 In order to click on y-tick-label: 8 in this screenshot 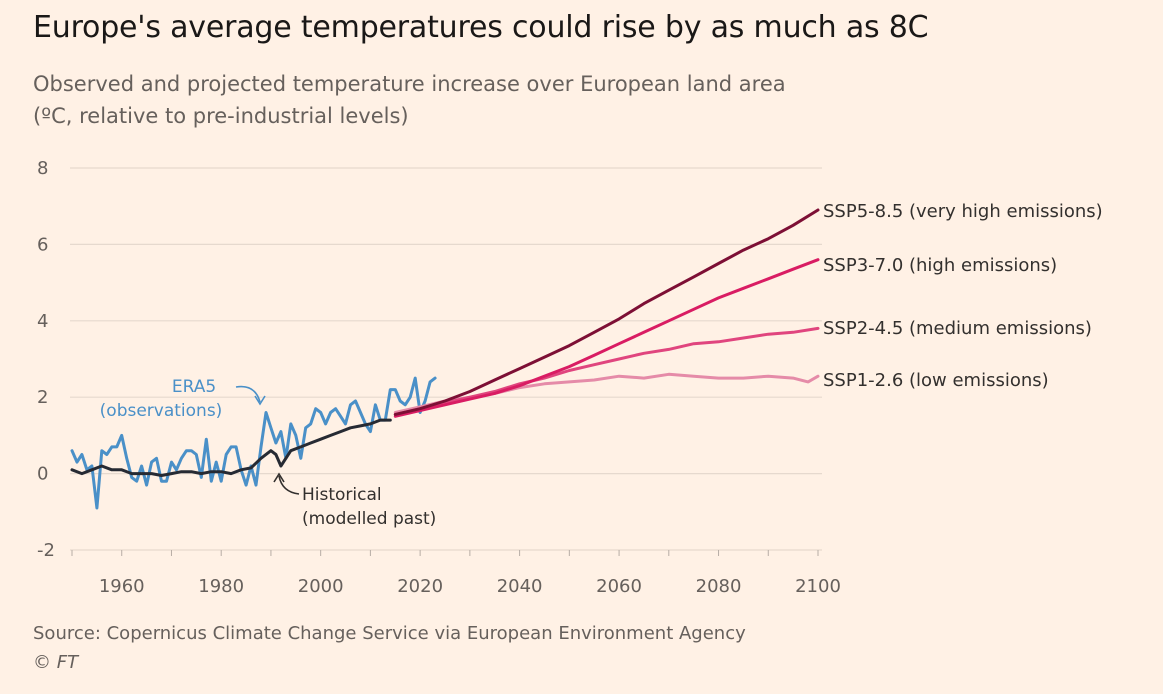, I will do `click(42, 168)`.